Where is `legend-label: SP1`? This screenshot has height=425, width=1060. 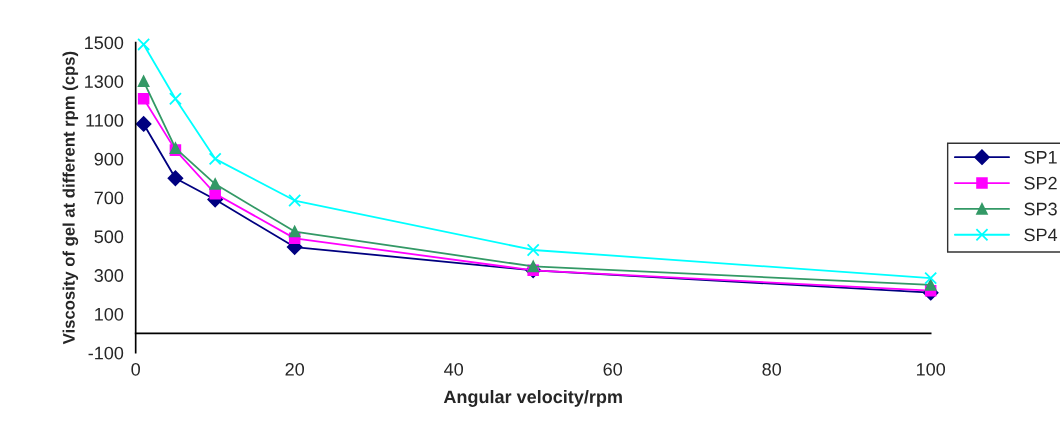 legend-label: SP1 is located at coordinates (1040, 157).